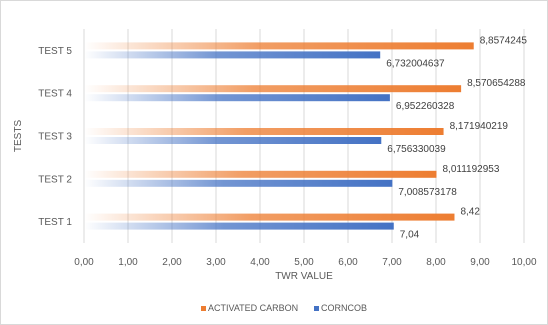  What do you see at coordinates (425, 106) in the screenshot?
I see `data-label: 6,952260328` at bounding box center [425, 106].